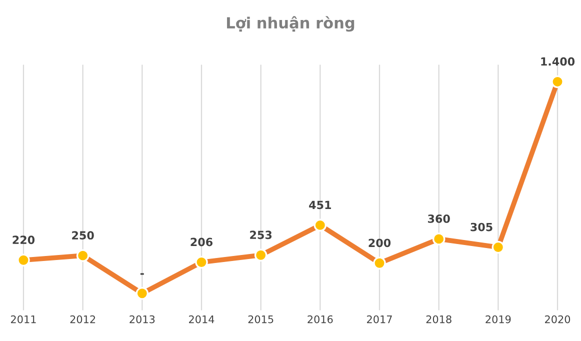 This screenshot has height=341, width=581. What do you see at coordinates (201, 242) in the screenshot?
I see `data-label: 206` at bounding box center [201, 242].